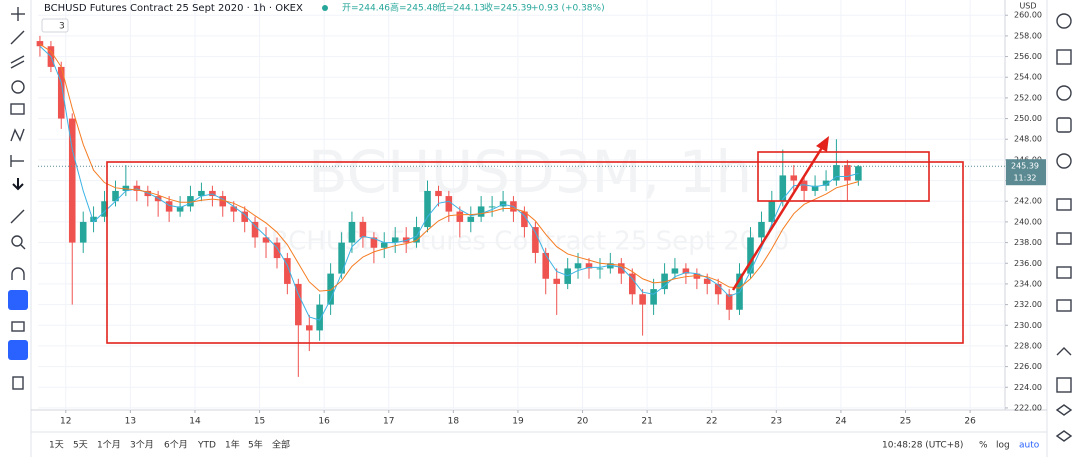 This screenshot has height=457, width=1080. Describe the element at coordinates (255, 445) in the screenshot. I see `range-button: 5年` at that location.